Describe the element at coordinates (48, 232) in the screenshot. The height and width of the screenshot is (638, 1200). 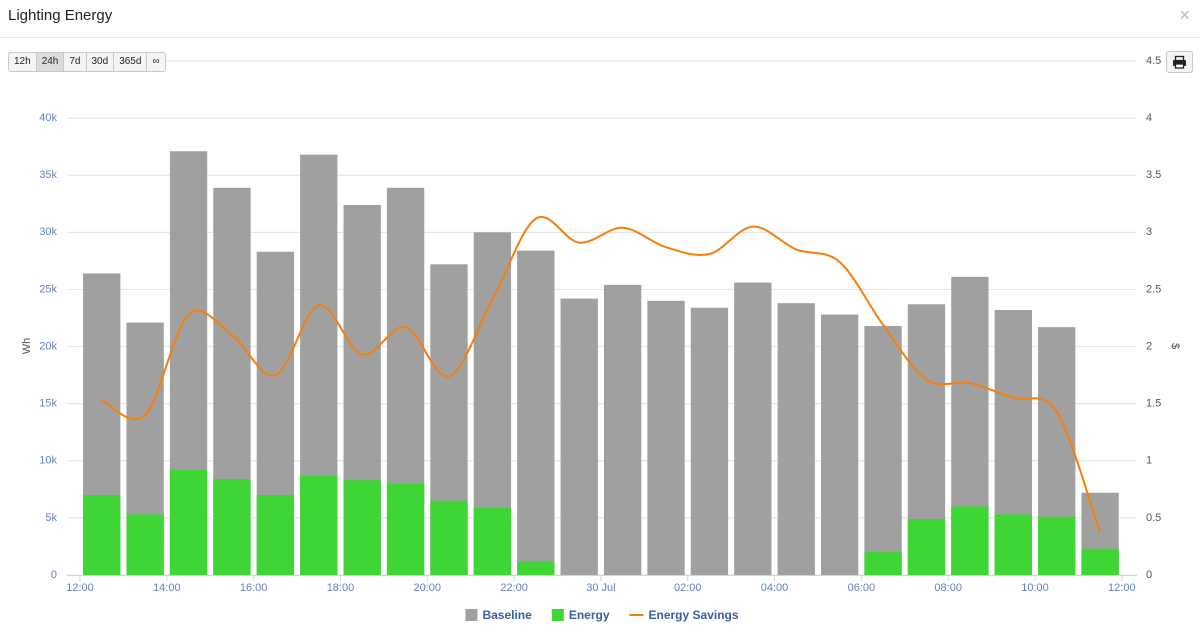
I see `y-tick-label: 30k` at that location.